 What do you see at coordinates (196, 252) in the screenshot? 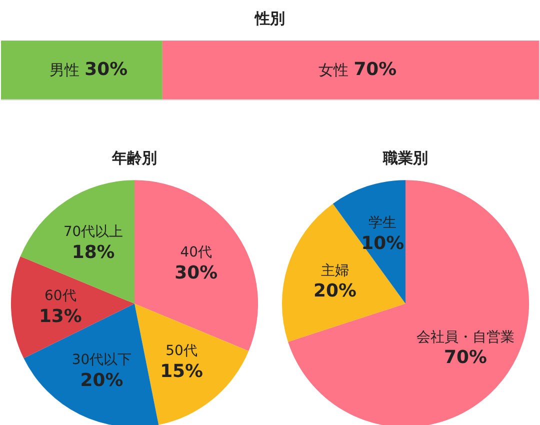
I see `slice-label: 40代` at bounding box center [196, 252].